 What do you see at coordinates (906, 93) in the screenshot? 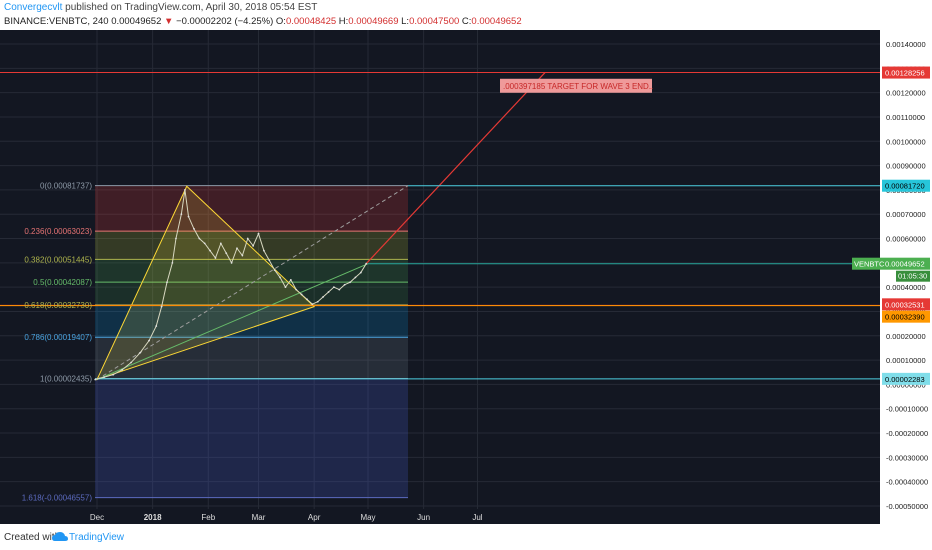
I see `y-tick-label: 0.00120000` at bounding box center [906, 93].